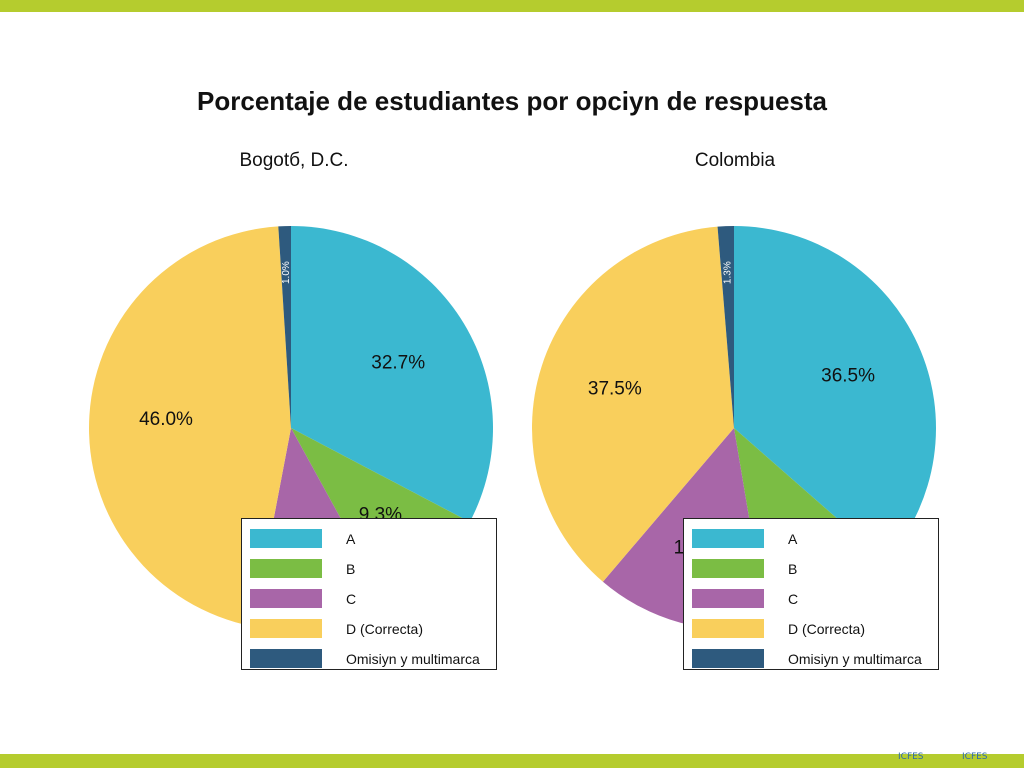  I want to click on top-frame-bar, so click(512, 6).